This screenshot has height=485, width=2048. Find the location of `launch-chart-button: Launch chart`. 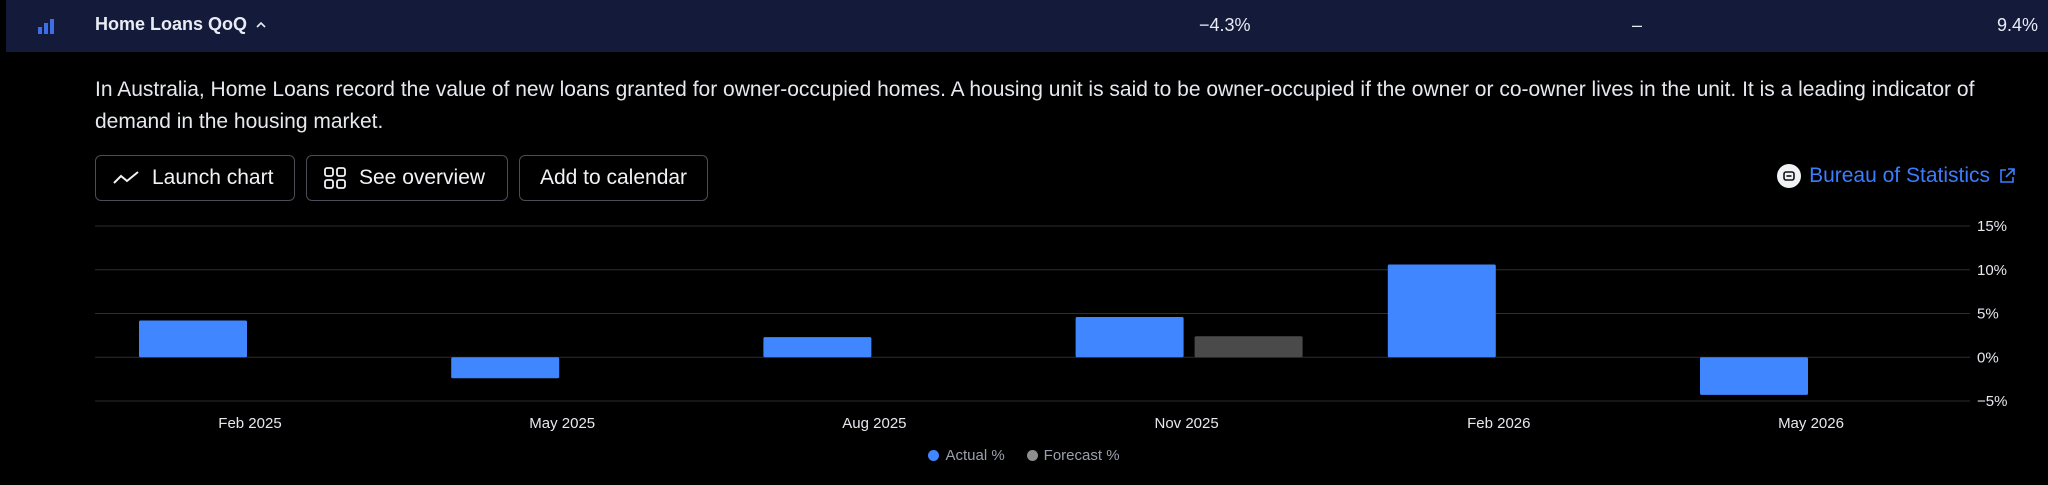

launch-chart-button: Launch chart is located at coordinates (195, 178).